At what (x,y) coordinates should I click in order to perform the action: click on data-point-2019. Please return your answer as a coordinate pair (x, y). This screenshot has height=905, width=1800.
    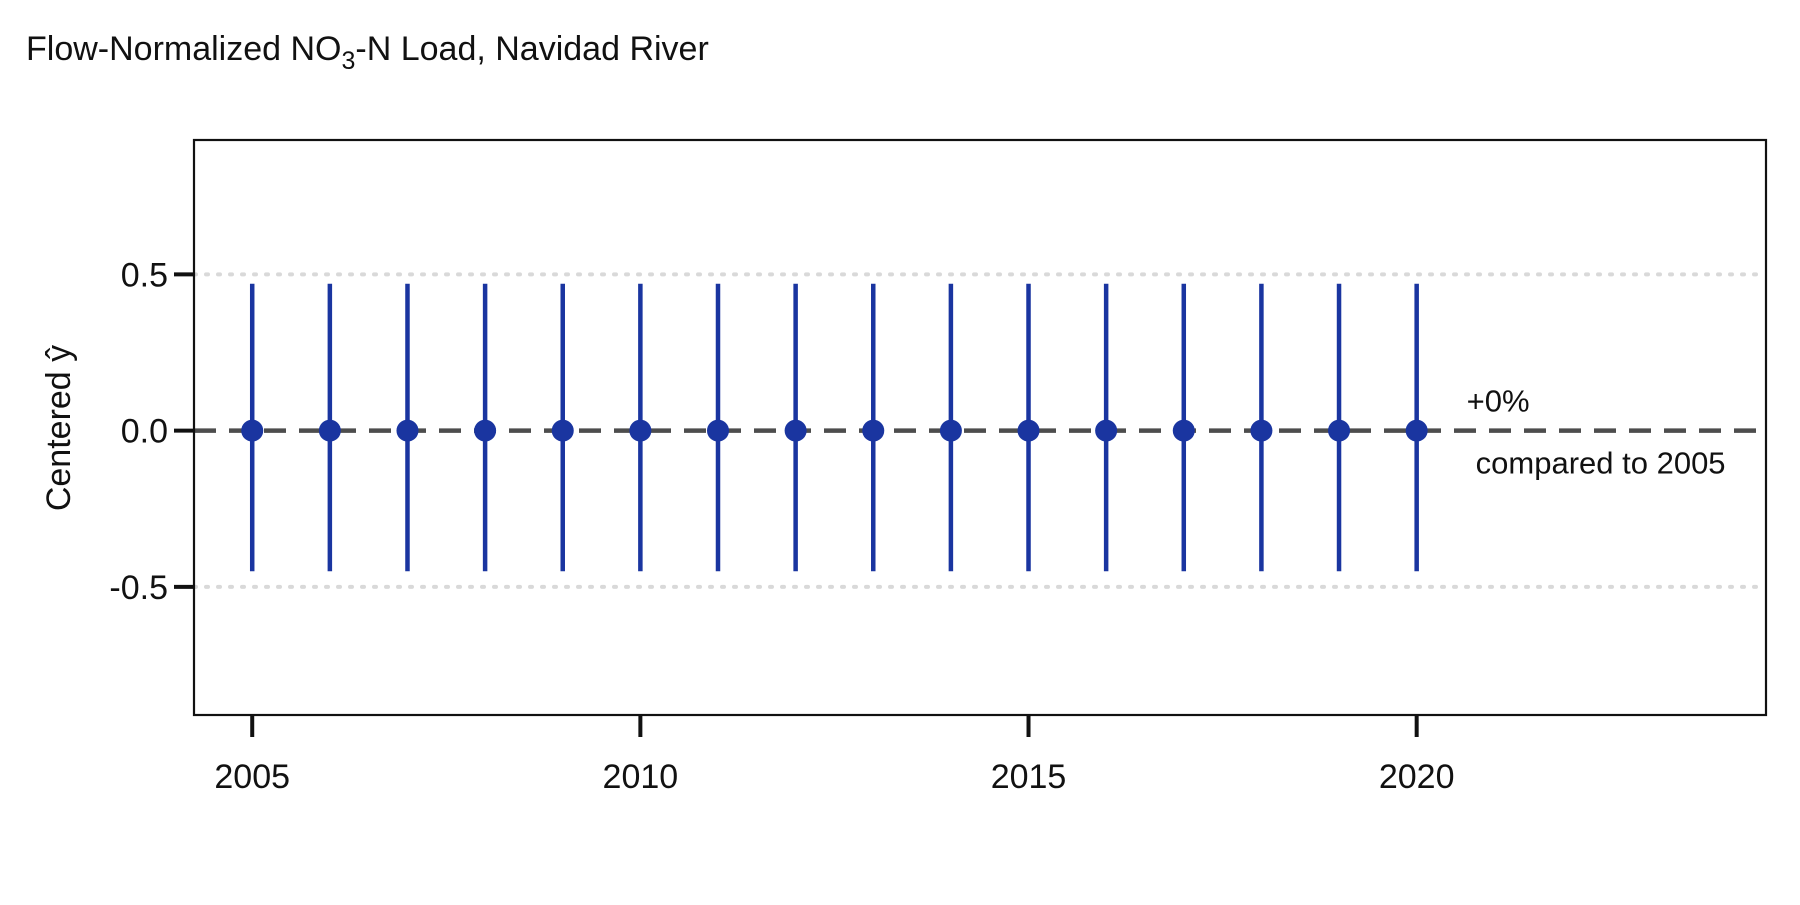
    Looking at the image, I should click on (1339, 430).